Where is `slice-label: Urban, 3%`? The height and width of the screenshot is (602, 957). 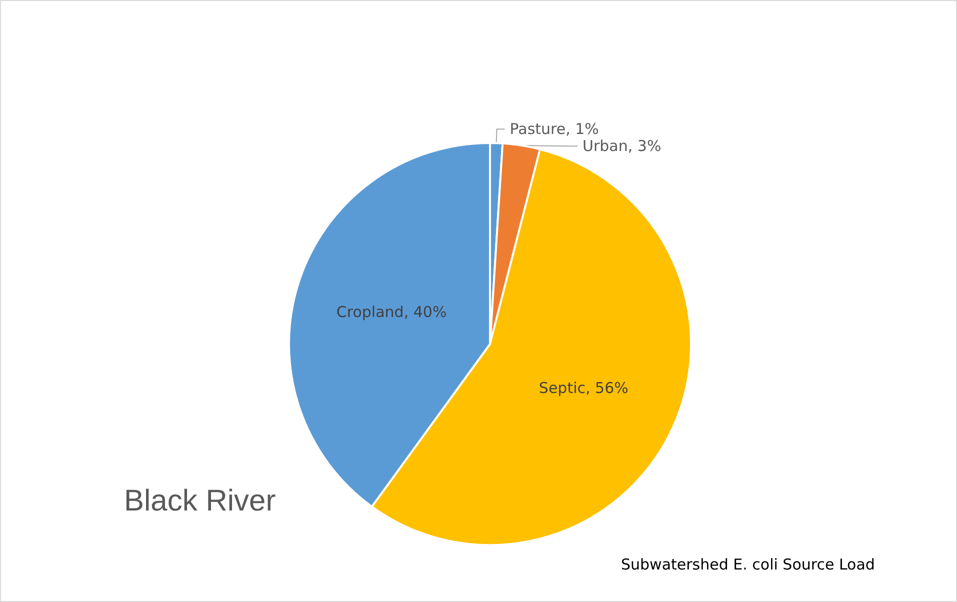
slice-label: Urban, 3% is located at coordinates (622, 146).